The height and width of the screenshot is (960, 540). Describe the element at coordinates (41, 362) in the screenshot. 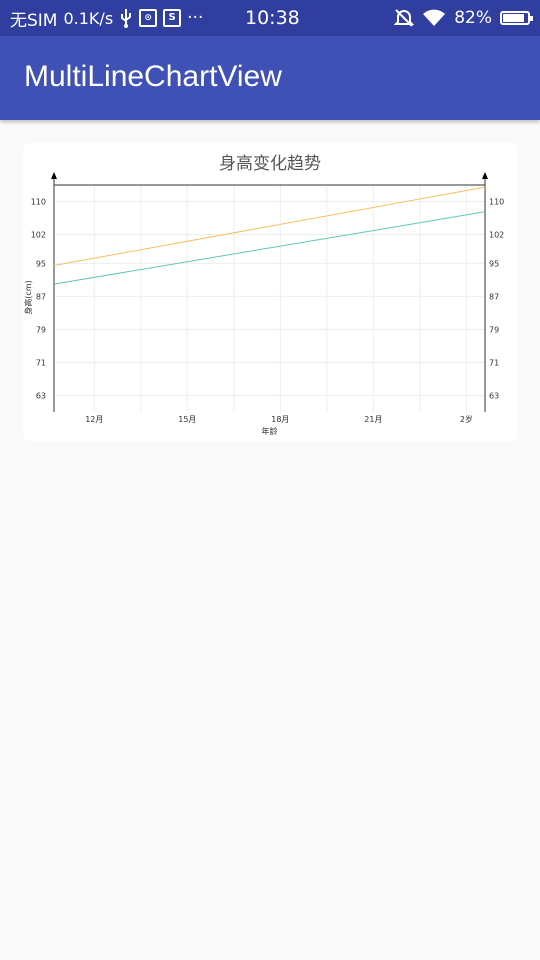

I see `y-tick-label-left: 71` at that location.